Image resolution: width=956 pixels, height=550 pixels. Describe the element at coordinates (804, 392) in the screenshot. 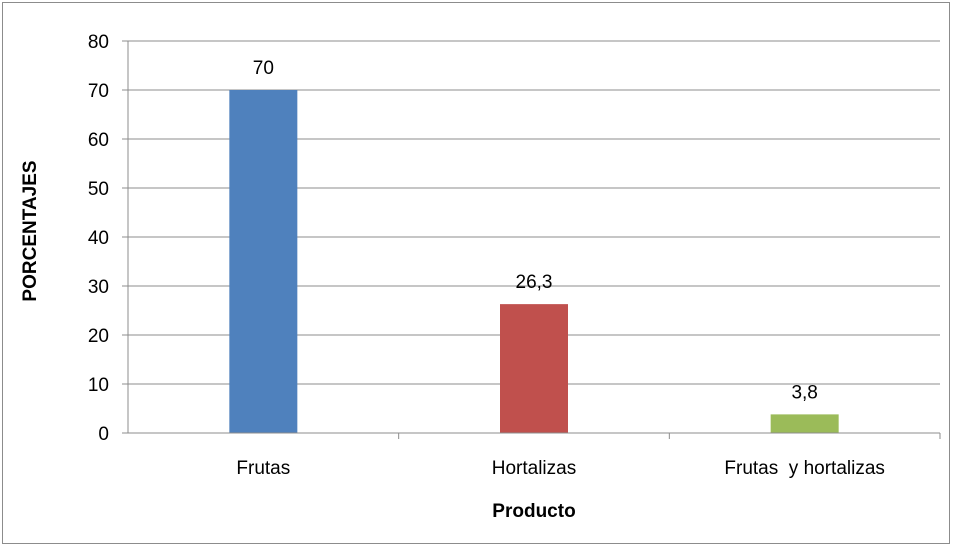

I see `data-label: 3,8` at that location.